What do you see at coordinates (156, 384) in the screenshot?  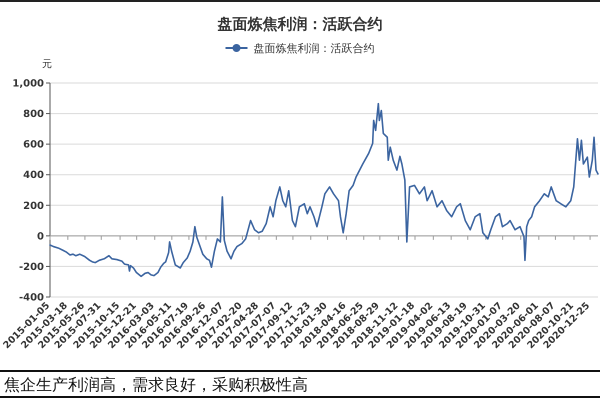 I see `text: 焦企生产利润高，需求良好，采购积极性高` at bounding box center [156, 384].